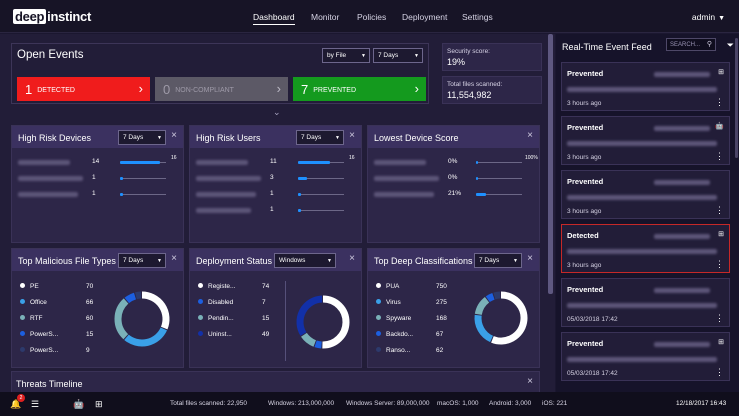 Image resolution: width=739 pixels, height=416 pixels. I want to click on nav-settings: Settings, so click(477, 17).